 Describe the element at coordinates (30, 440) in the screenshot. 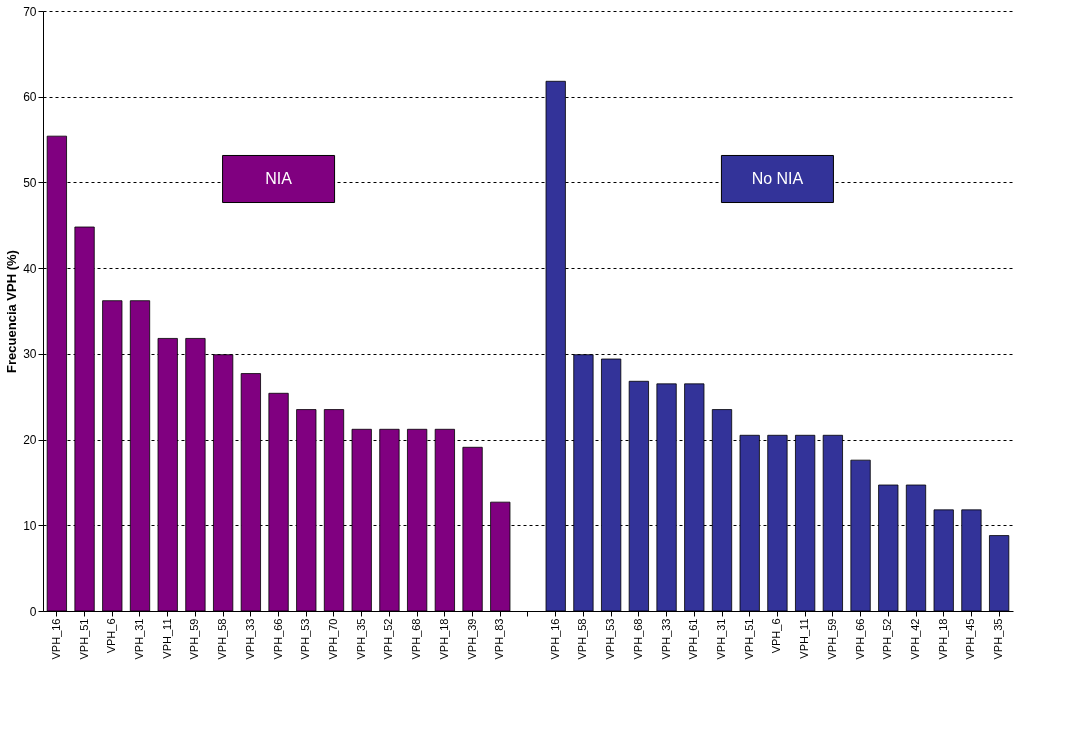

I see `y-tick-label: 20` at that location.